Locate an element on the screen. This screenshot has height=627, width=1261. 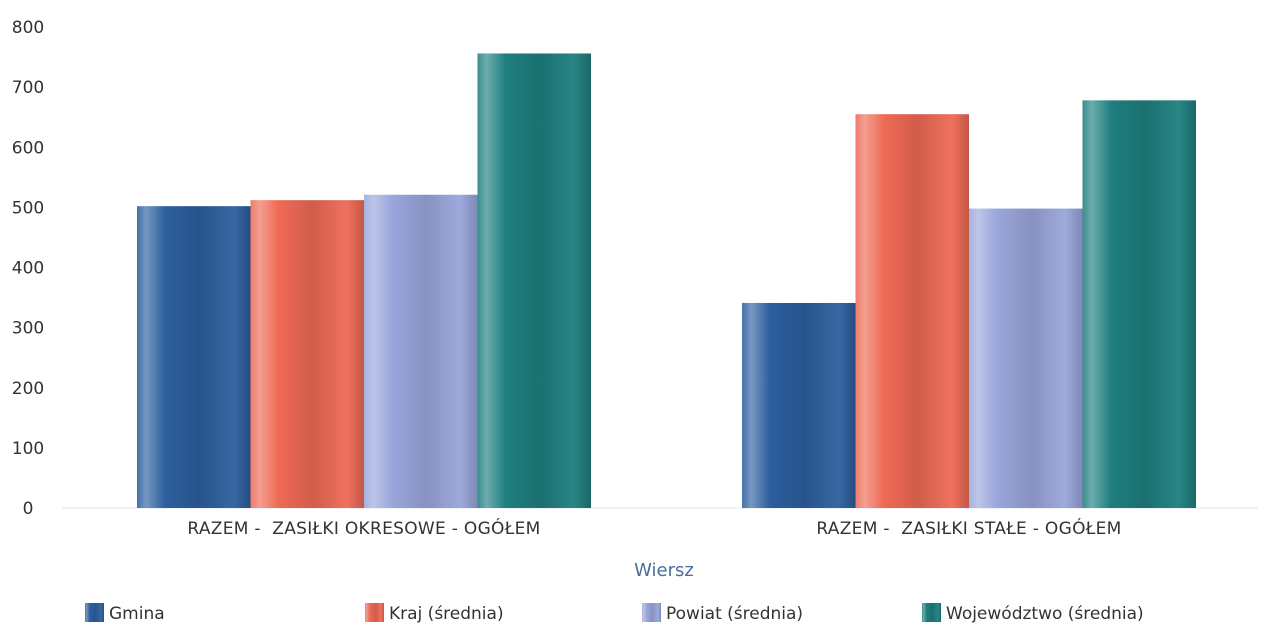
legend-label: Województwo (średnia) is located at coordinates (1045, 614).